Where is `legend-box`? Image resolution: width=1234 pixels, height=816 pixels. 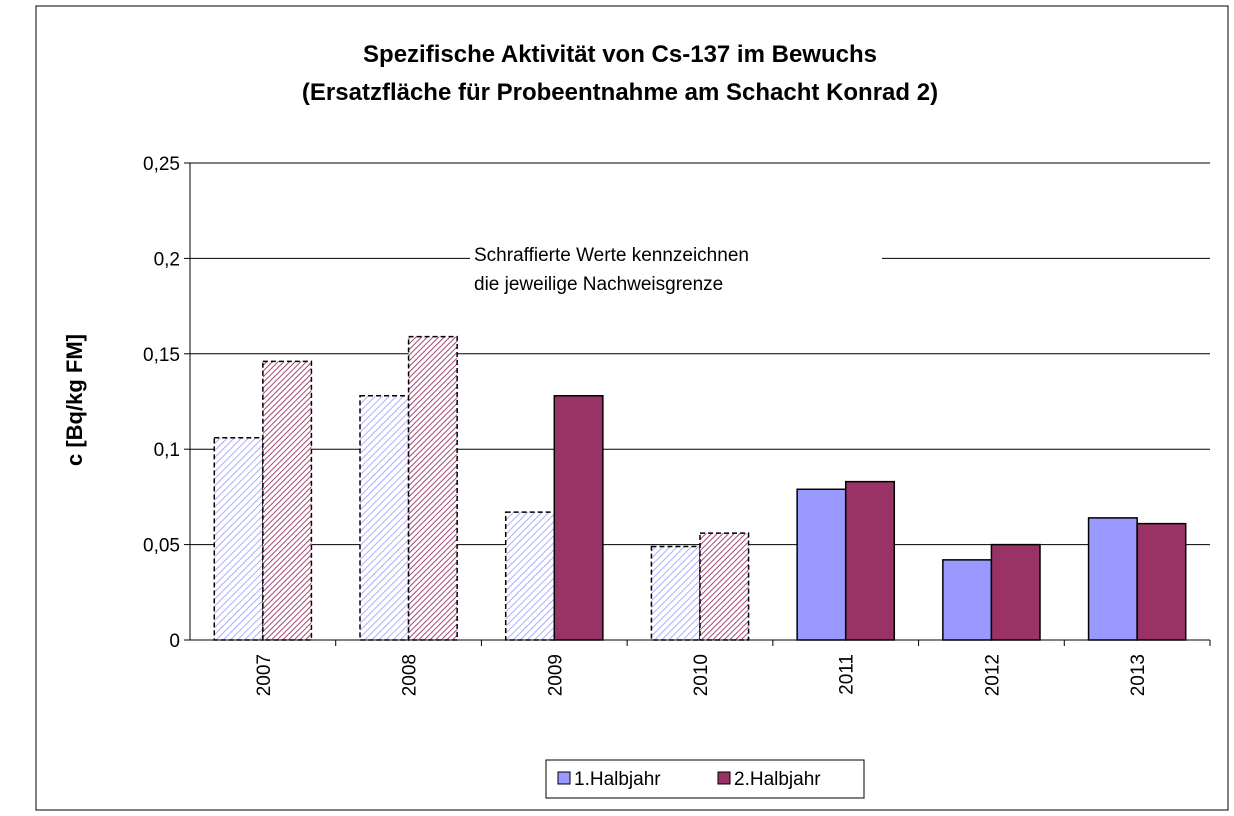 legend-box is located at coordinates (705, 779).